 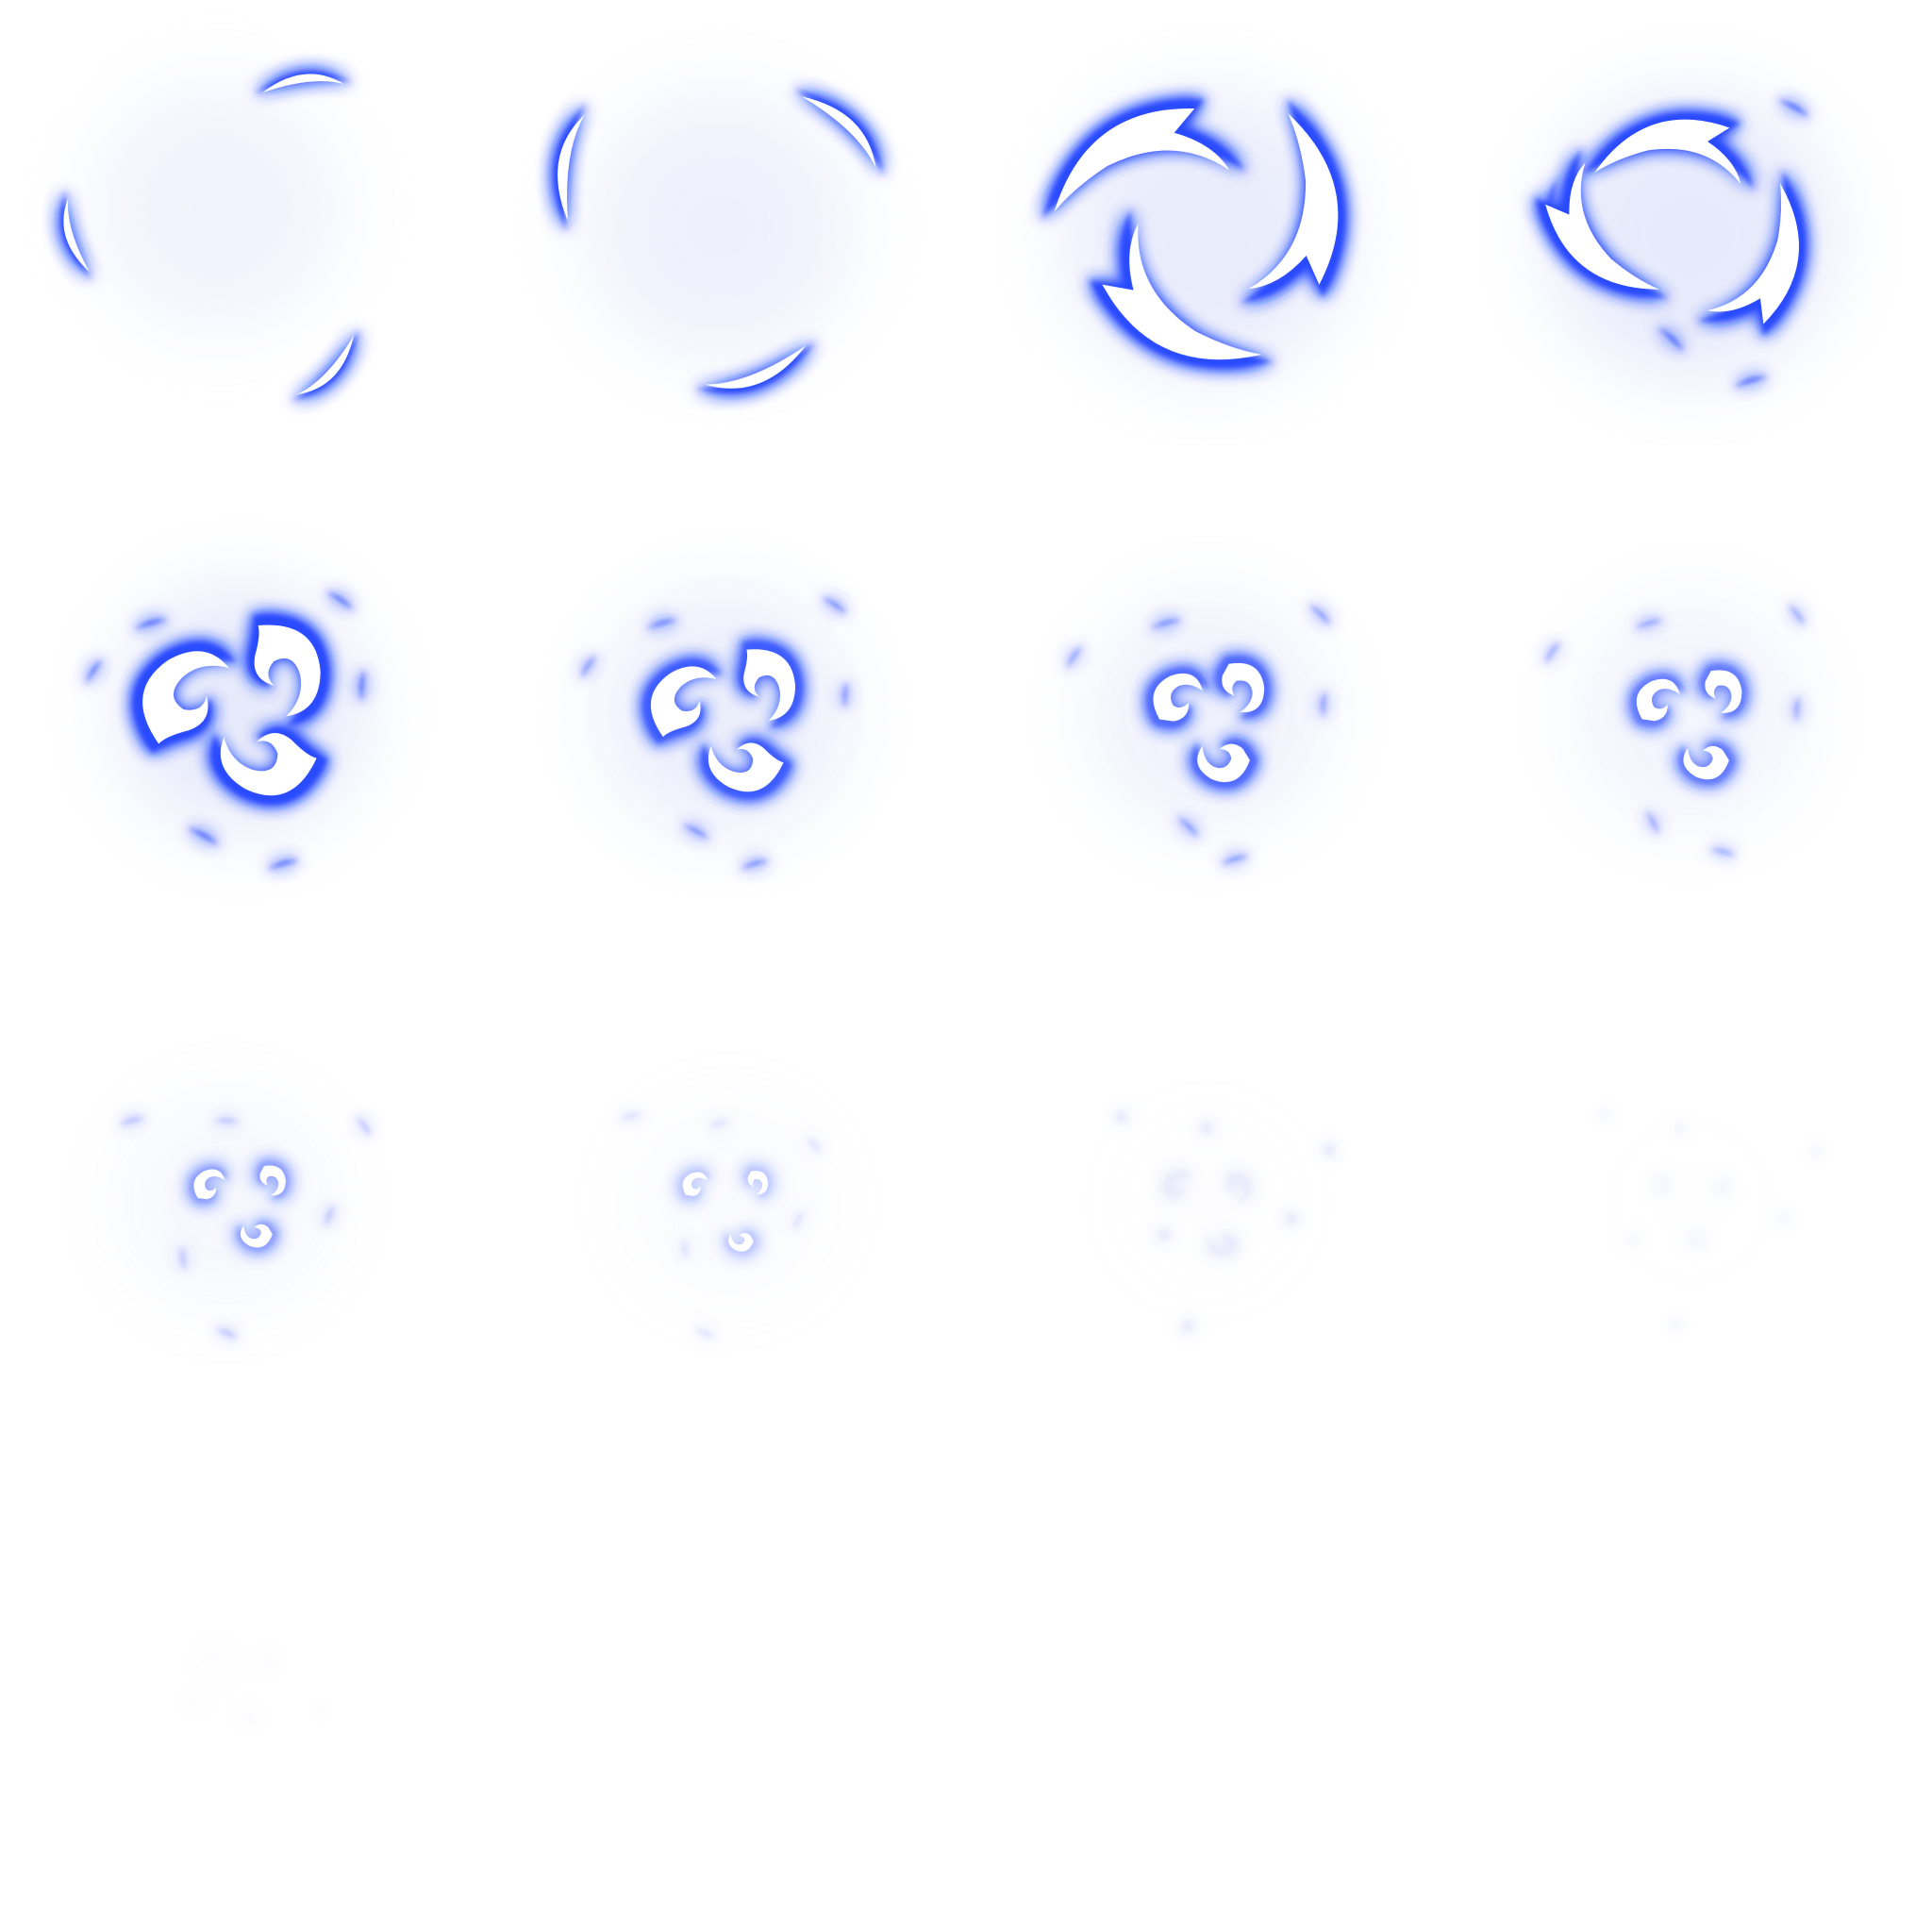 What do you see at coordinates (325, 366) in the screenshot?
I see `crescent-bottom` at bounding box center [325, 366].